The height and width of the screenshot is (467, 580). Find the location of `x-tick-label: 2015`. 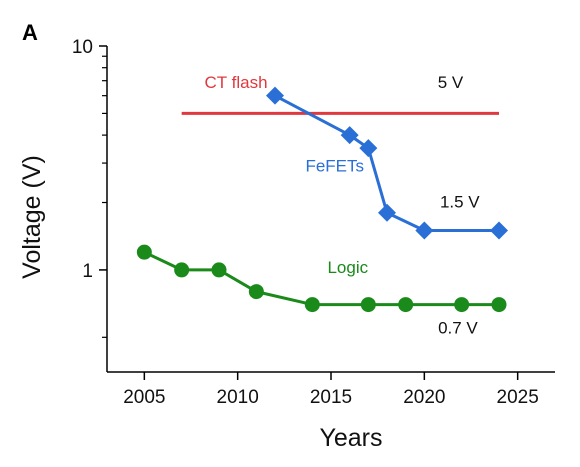

x-tick-label: 2015 is located at coordinates (331, 397).